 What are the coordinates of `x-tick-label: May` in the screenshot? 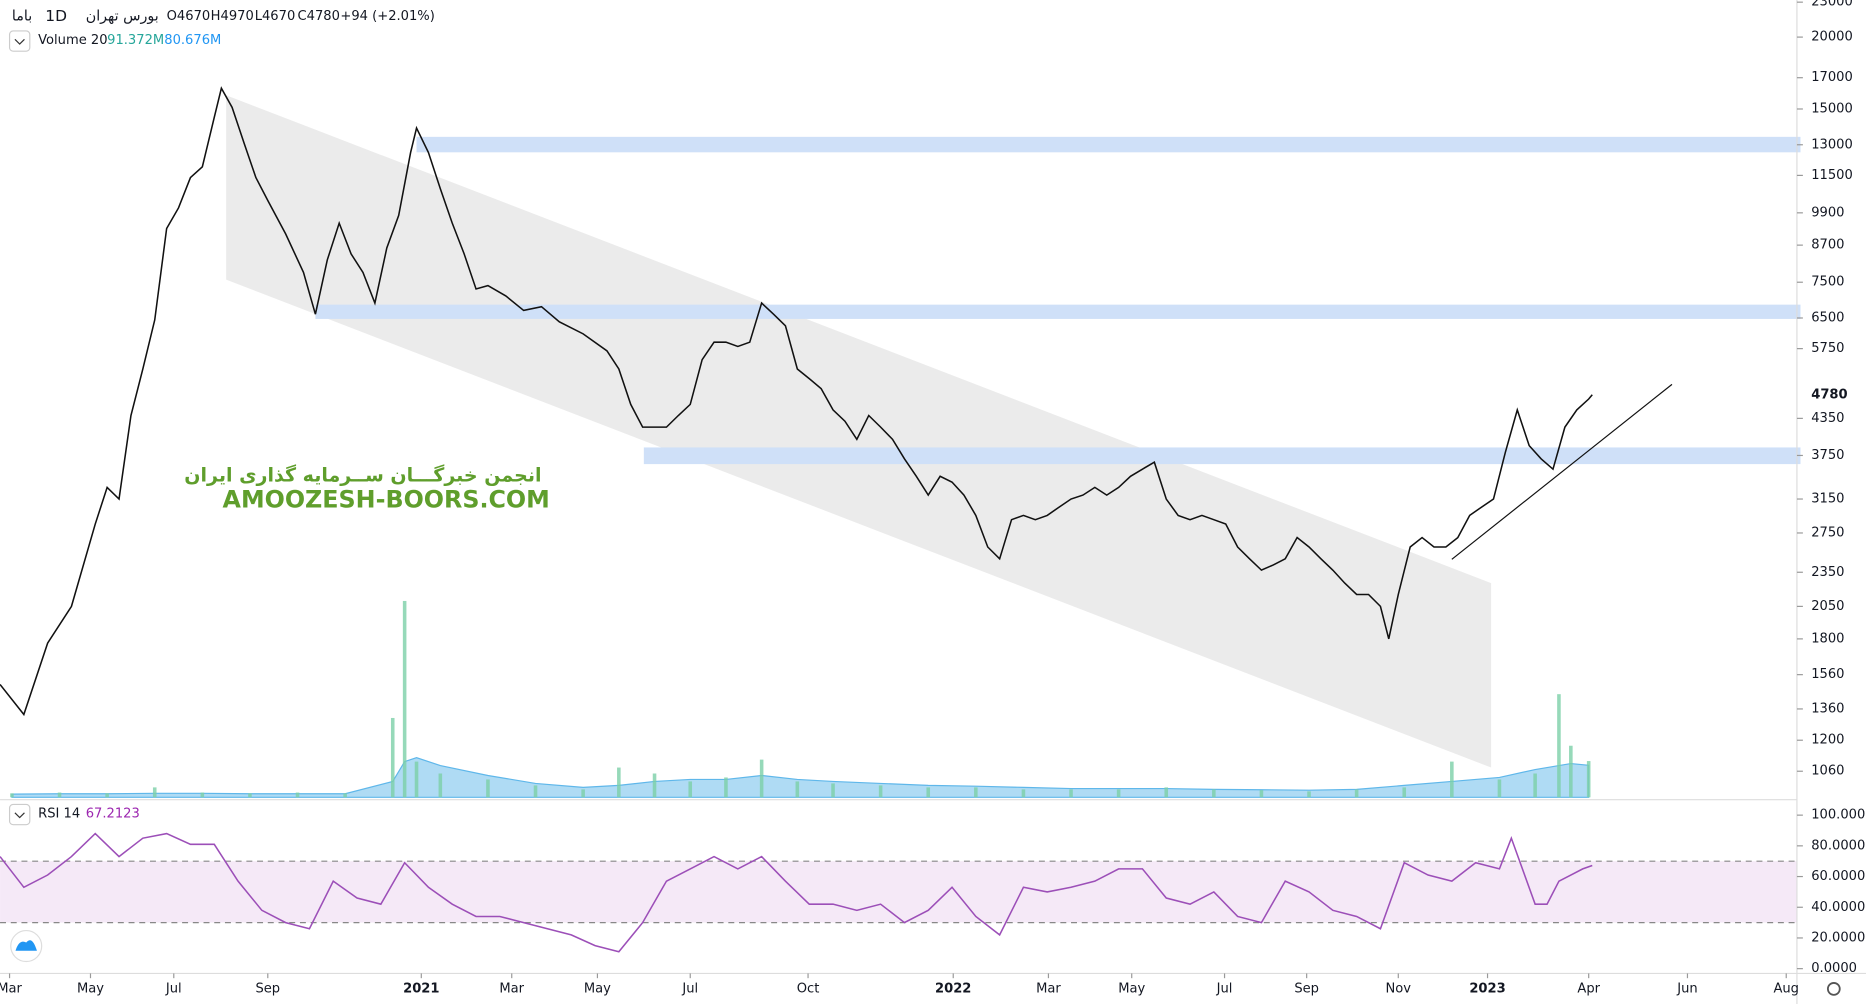 It's located at (1131, 988).